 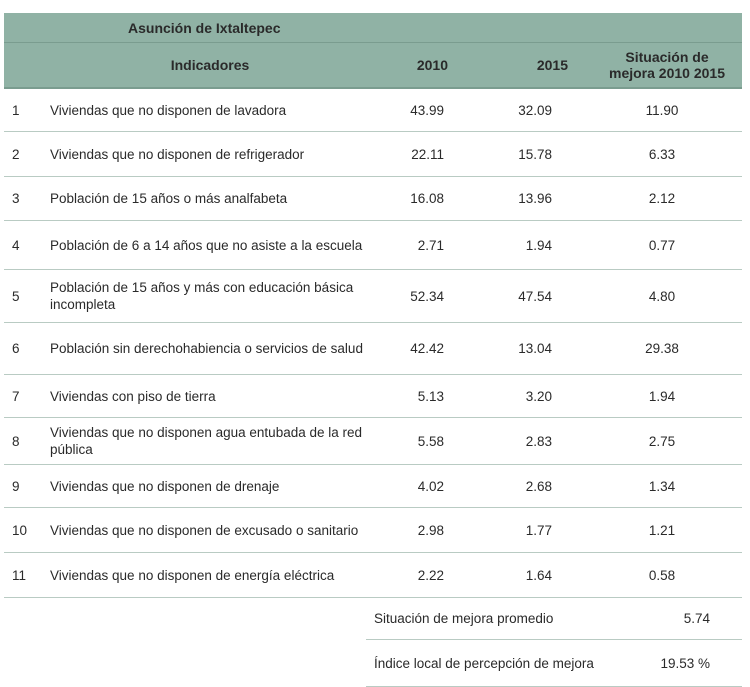 I want to click on summary-label: Situación de mejora promedio, so click(x=464, y=618).